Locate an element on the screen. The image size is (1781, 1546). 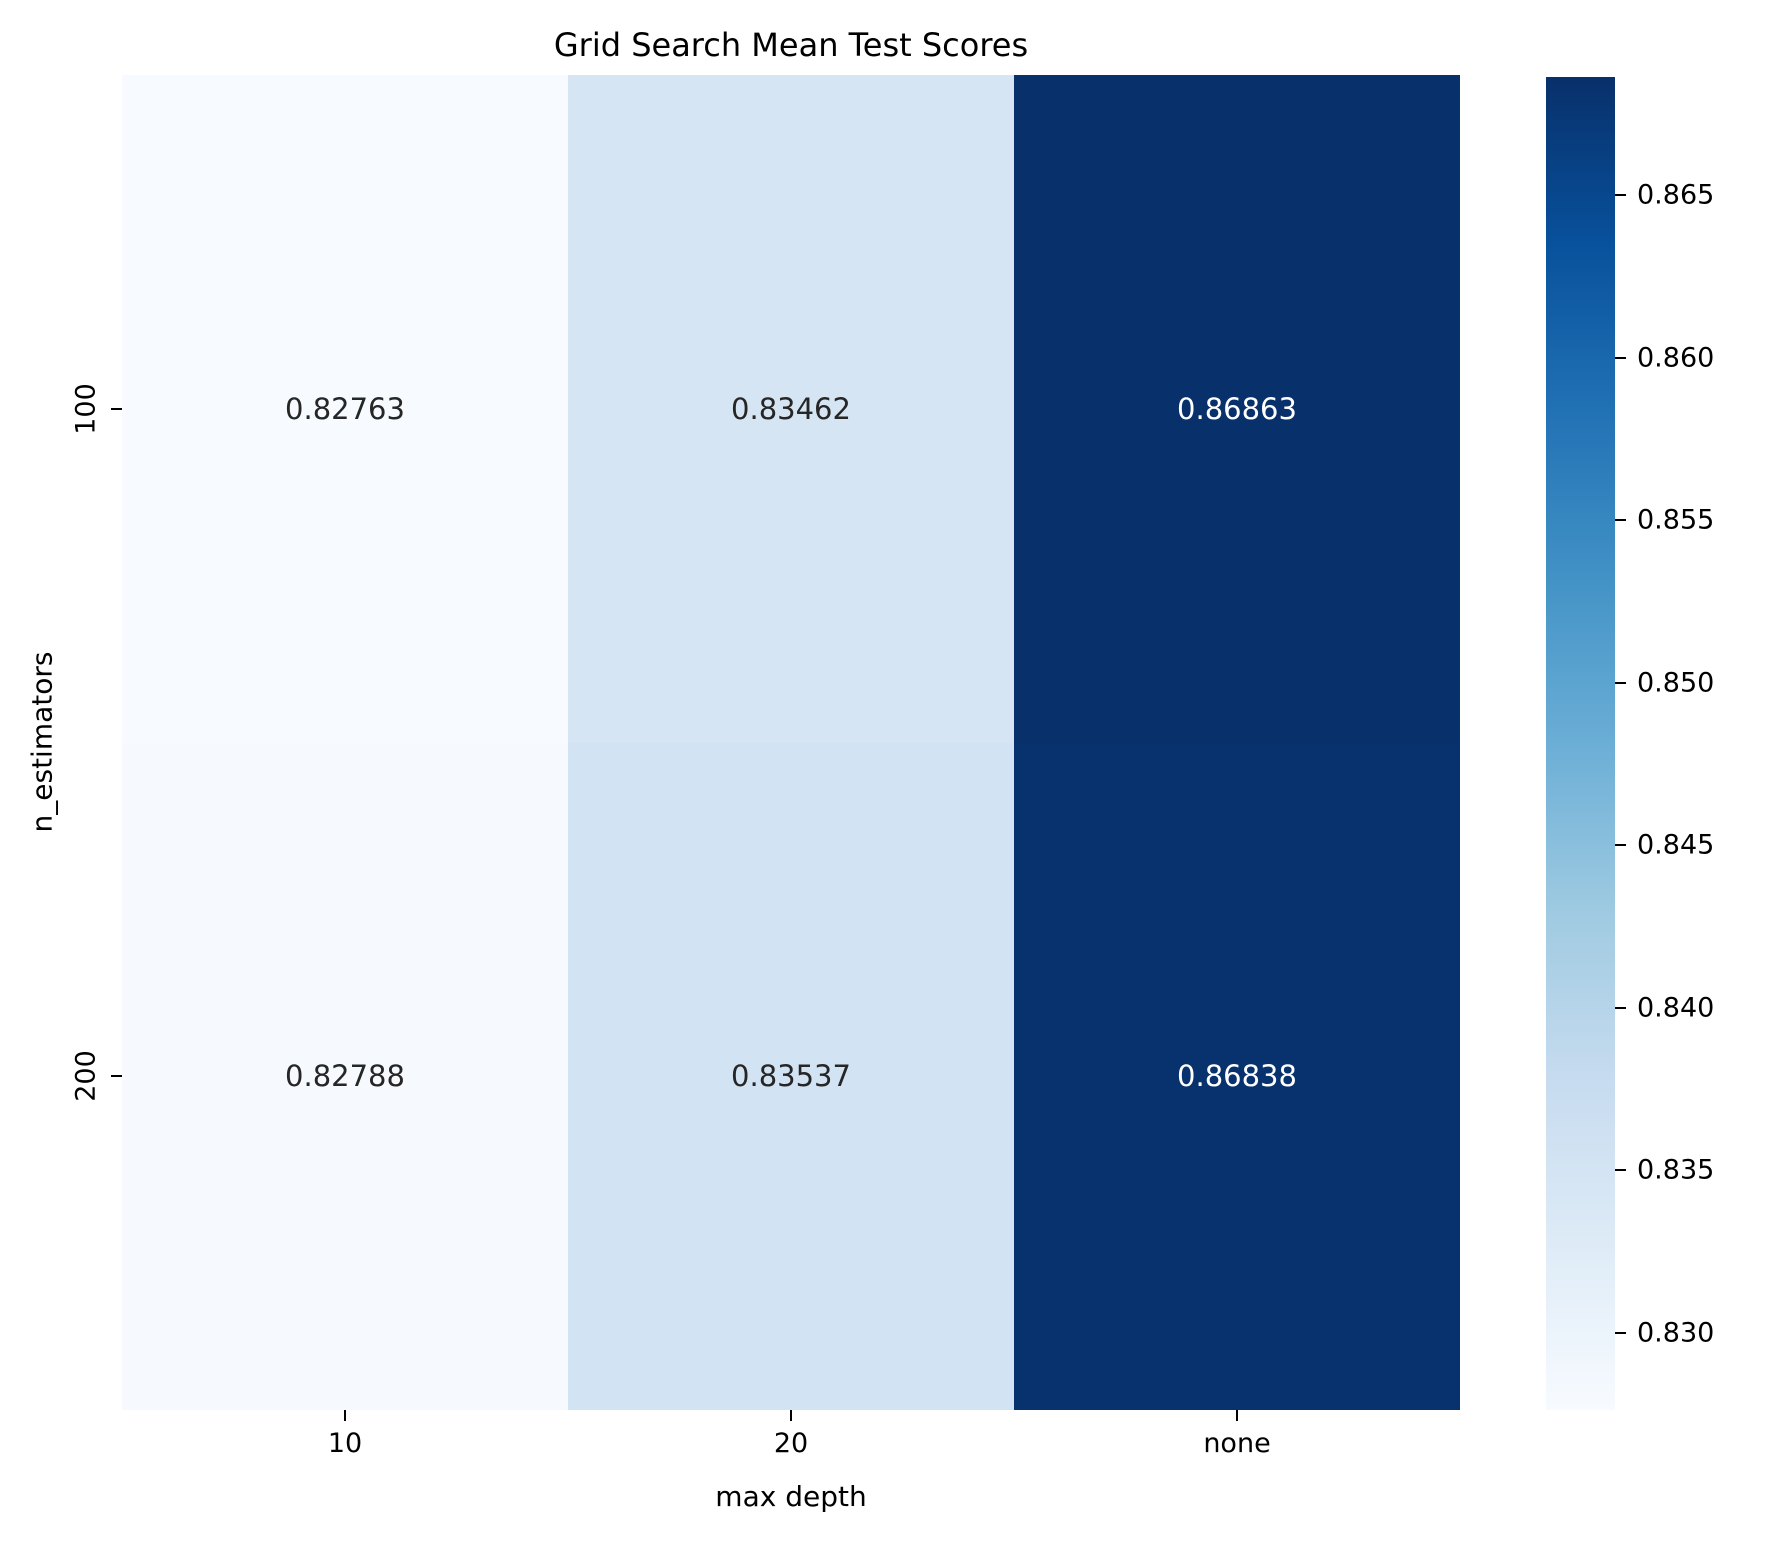
heatmap-cell: 0.83537 is located at coordinates (791, 1076).